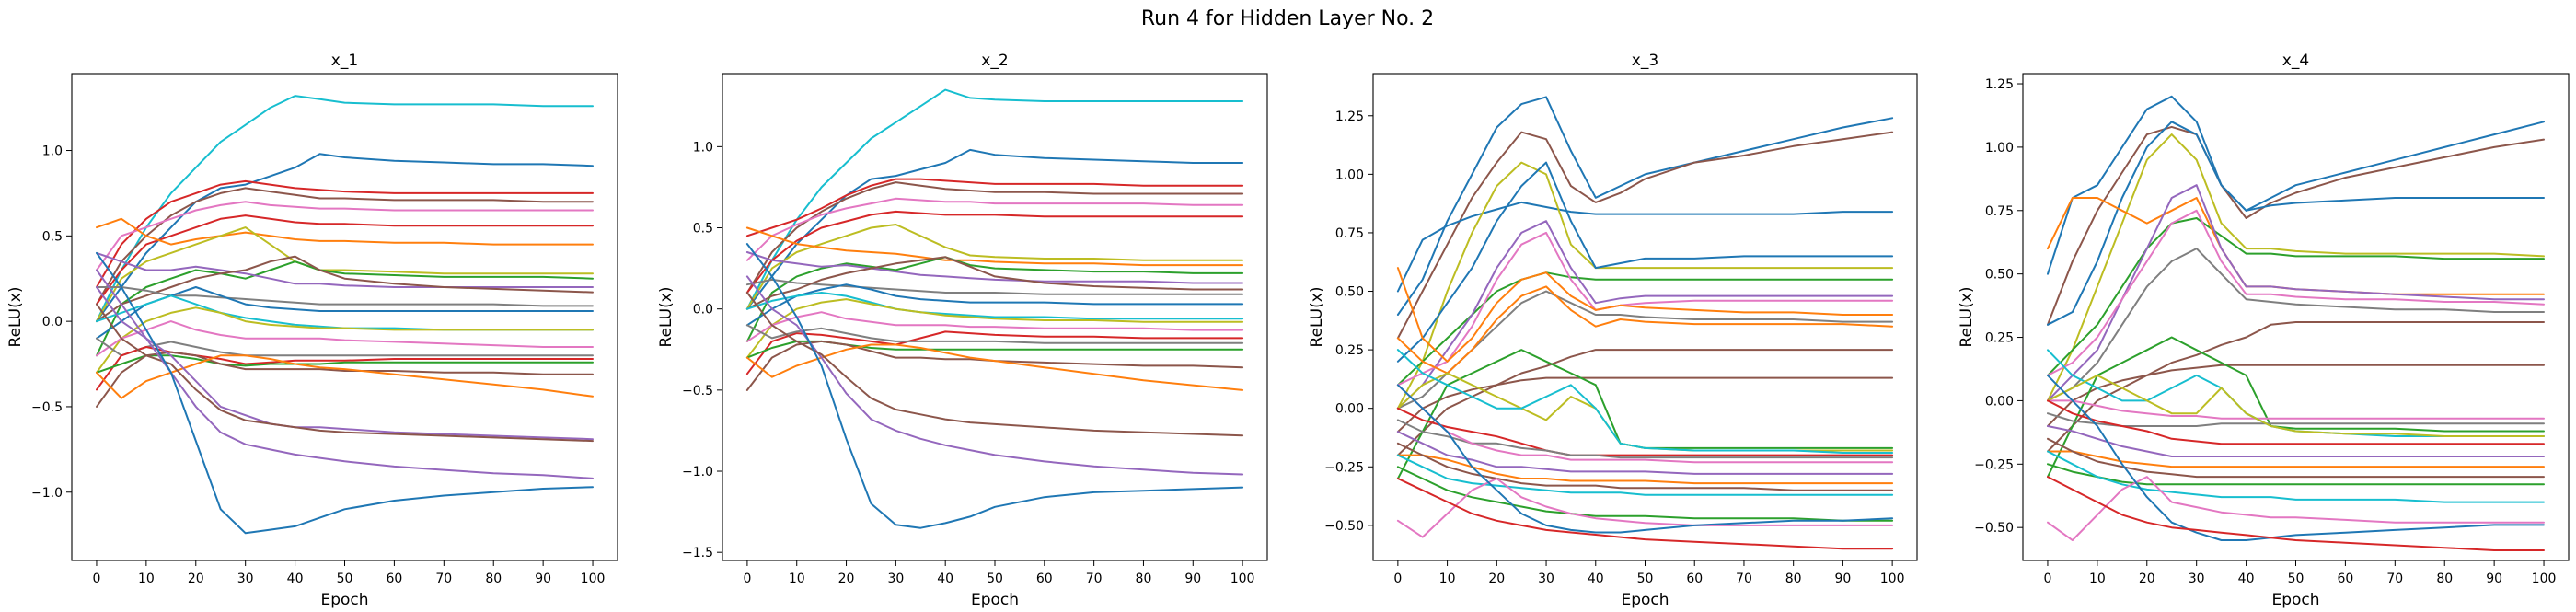 This screenshot has height=612, width=2576. I want to click on y-tick-label: −0.50, so click(1994, 528).